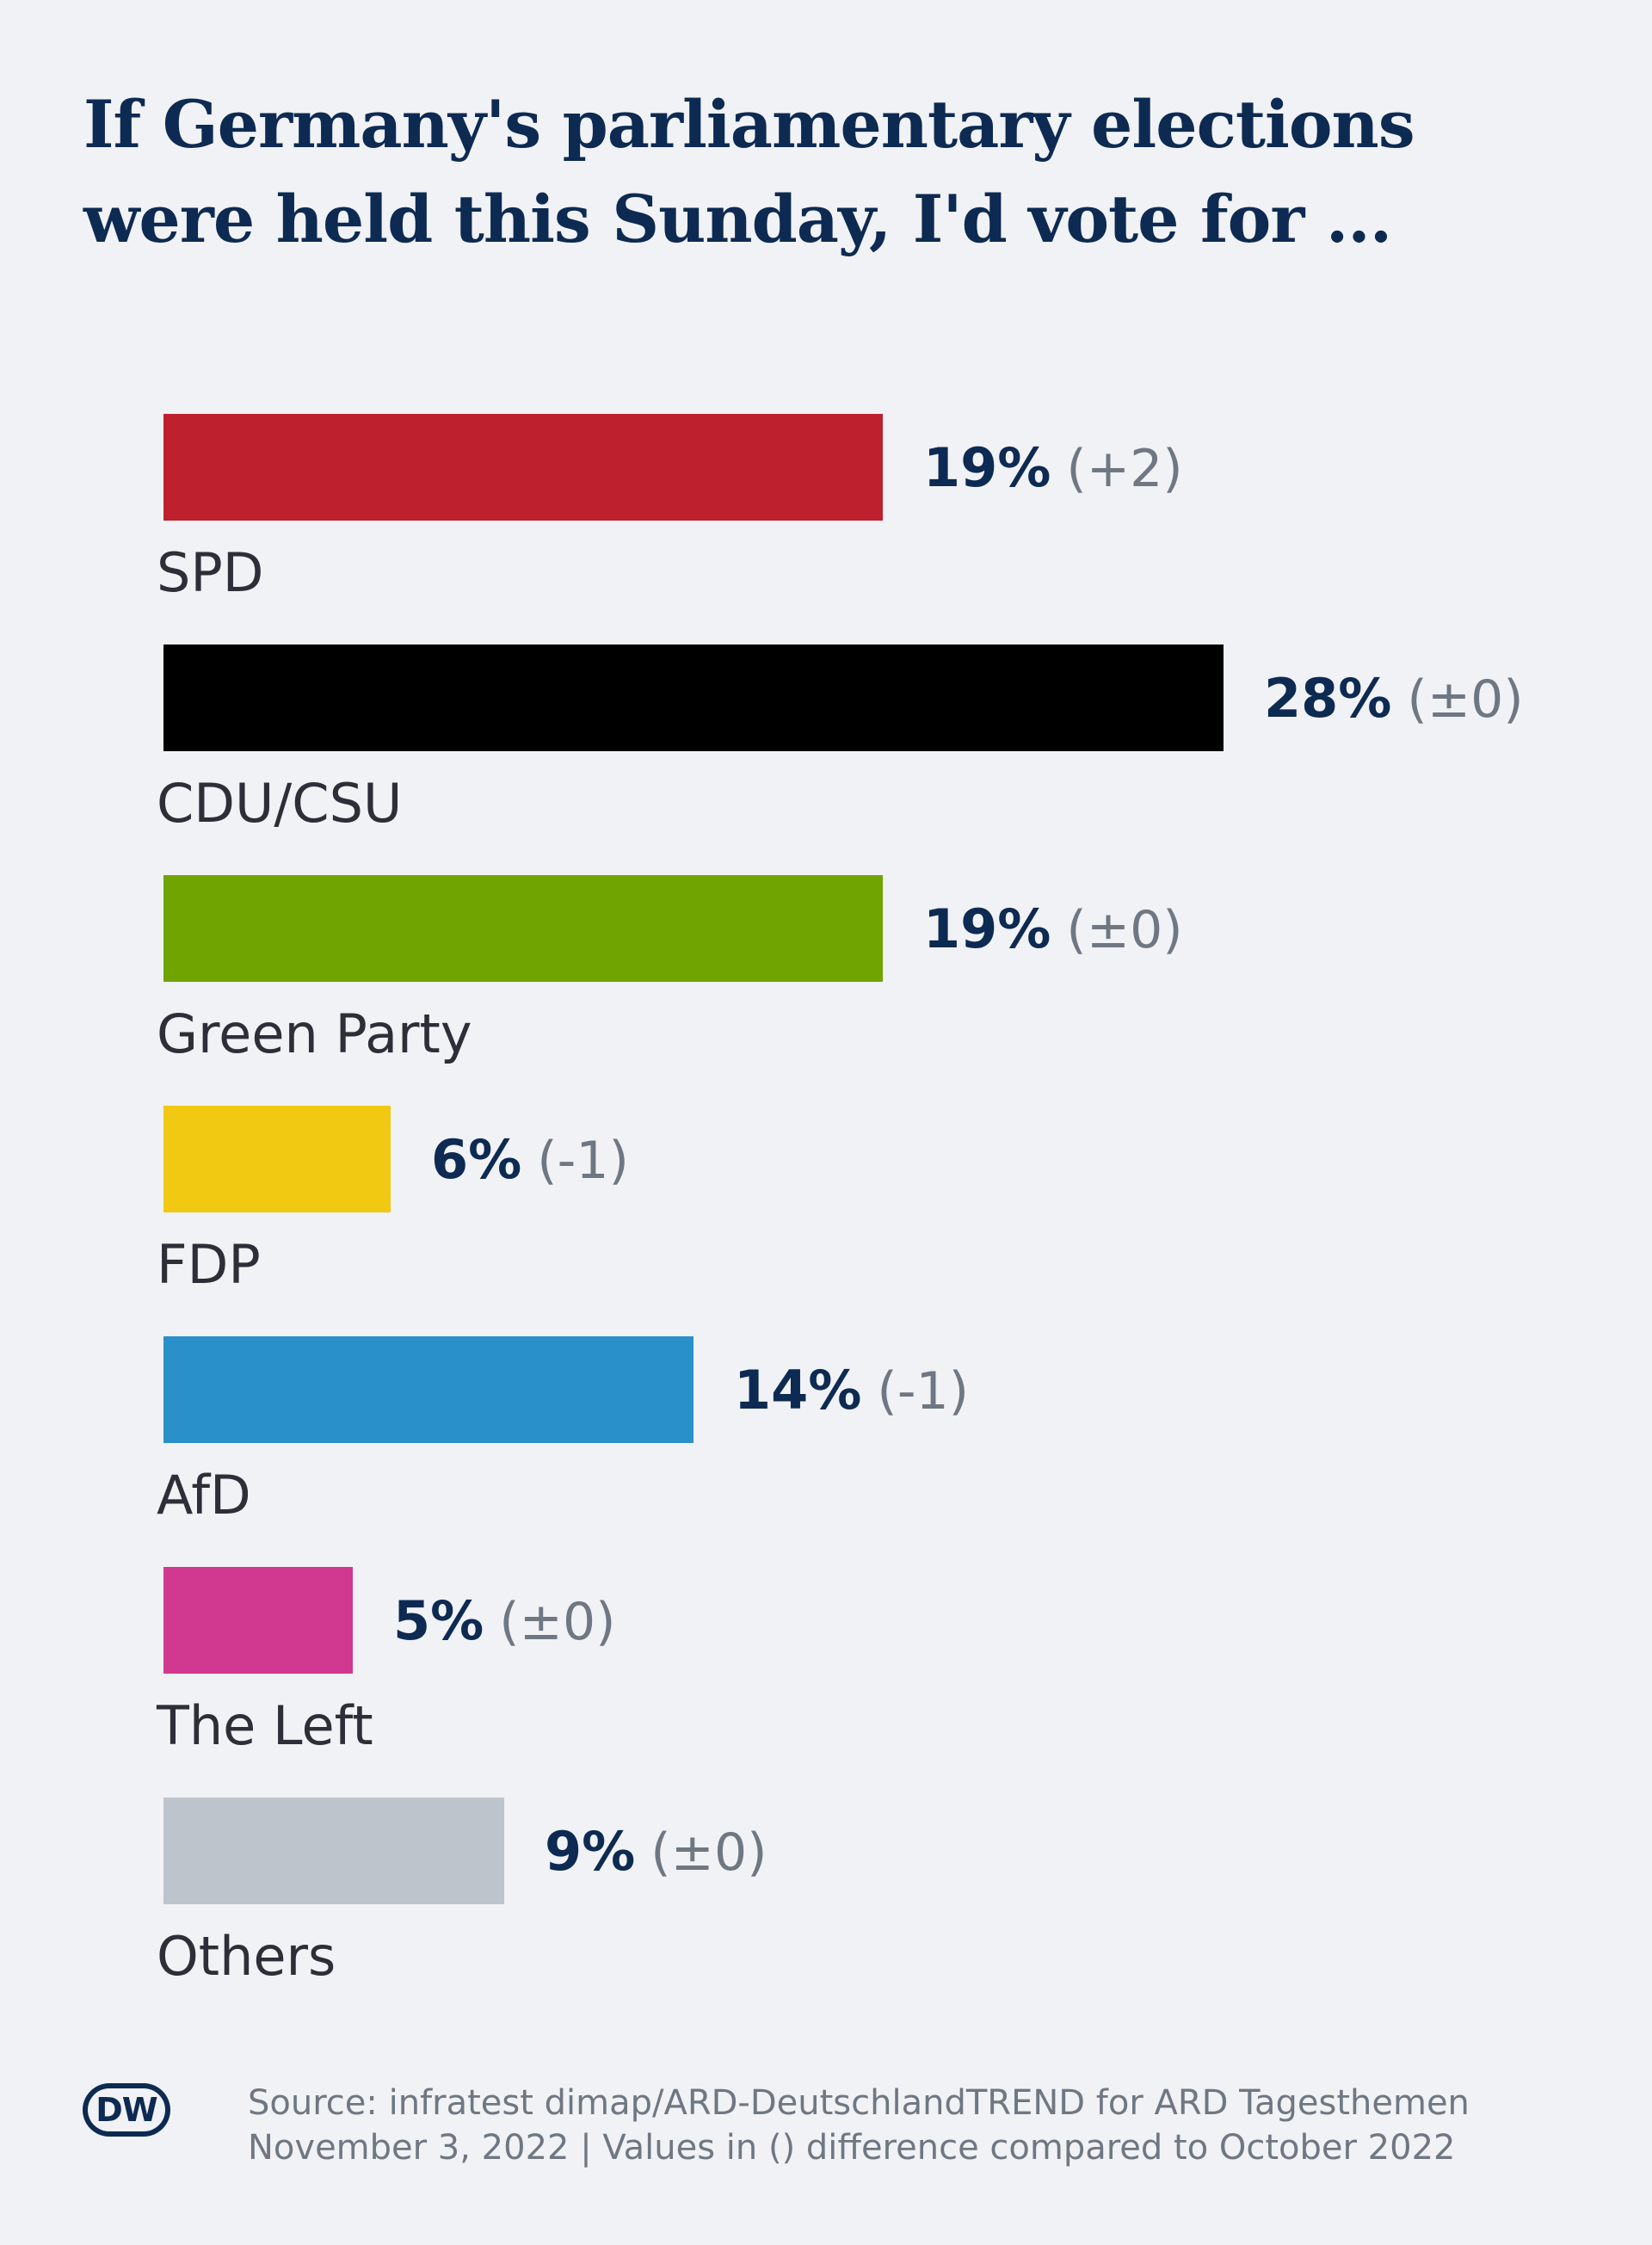 Image resolution: width=1652 pixels, height=2245 pixels. I want to click on category-label-spd: SPD, so click(210, 572).